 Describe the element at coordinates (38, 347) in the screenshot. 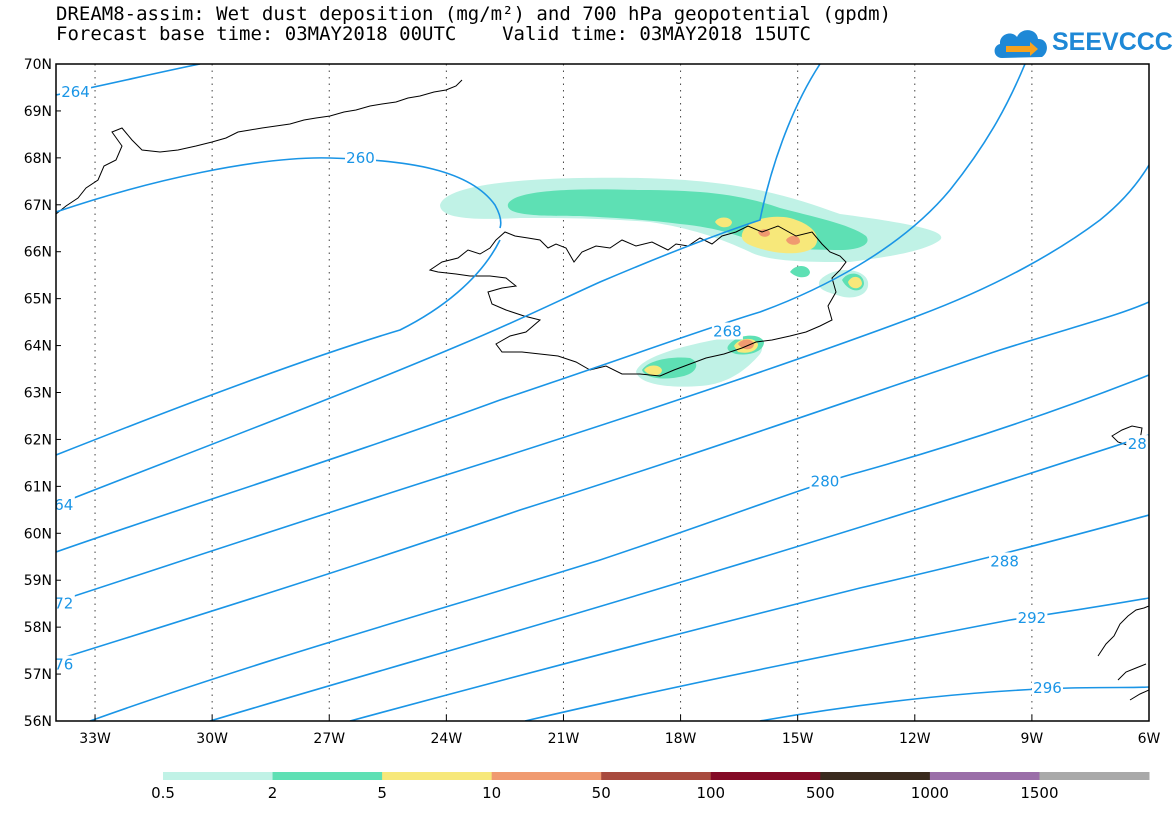

I see `latitude-label: 64N` at that location.